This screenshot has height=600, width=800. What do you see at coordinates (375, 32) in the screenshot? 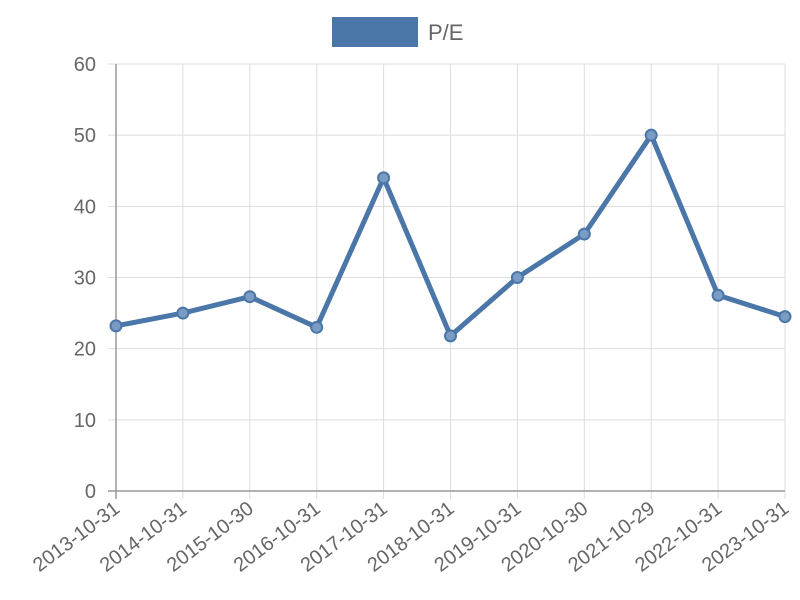
I see `legend-swatch` at bounding box center [375, 32].